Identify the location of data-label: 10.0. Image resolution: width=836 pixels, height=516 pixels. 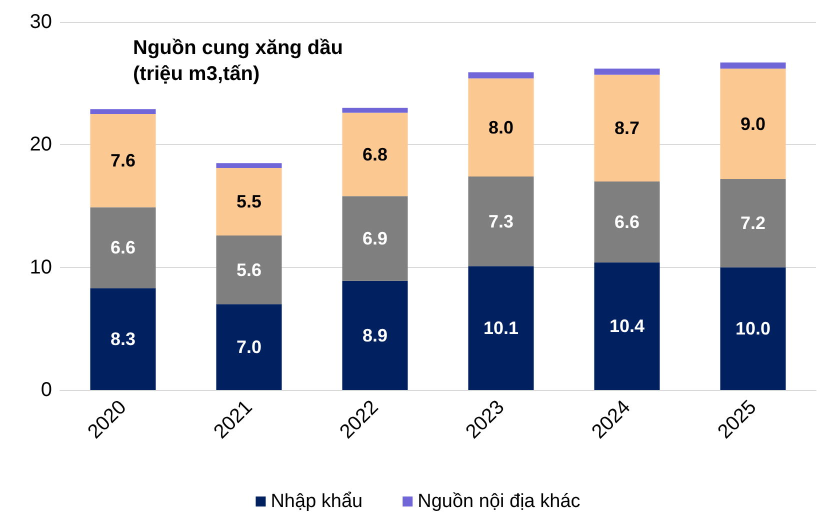
(753, 328).